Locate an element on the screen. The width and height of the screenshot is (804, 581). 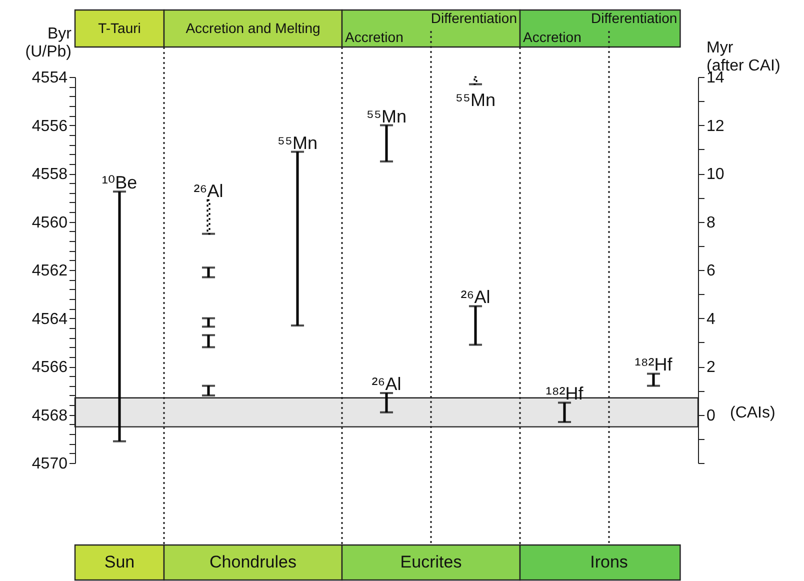
y2-tick-label: 4 is located at coordinates (711, 319).